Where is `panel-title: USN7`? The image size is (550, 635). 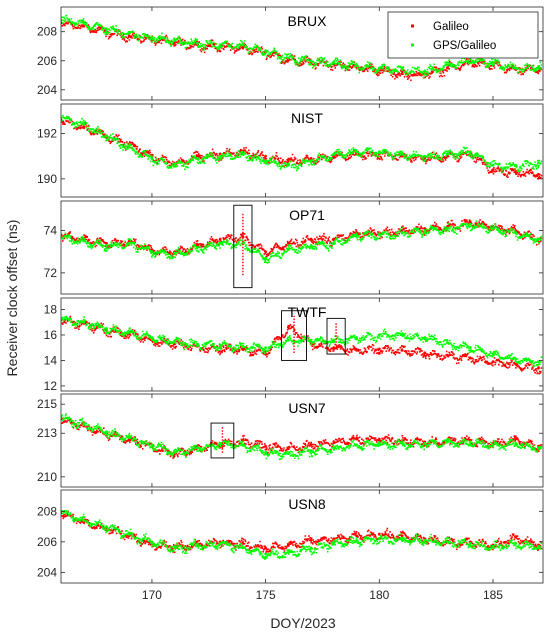
panel-title: USN7 is located at coordinates (307, 408).